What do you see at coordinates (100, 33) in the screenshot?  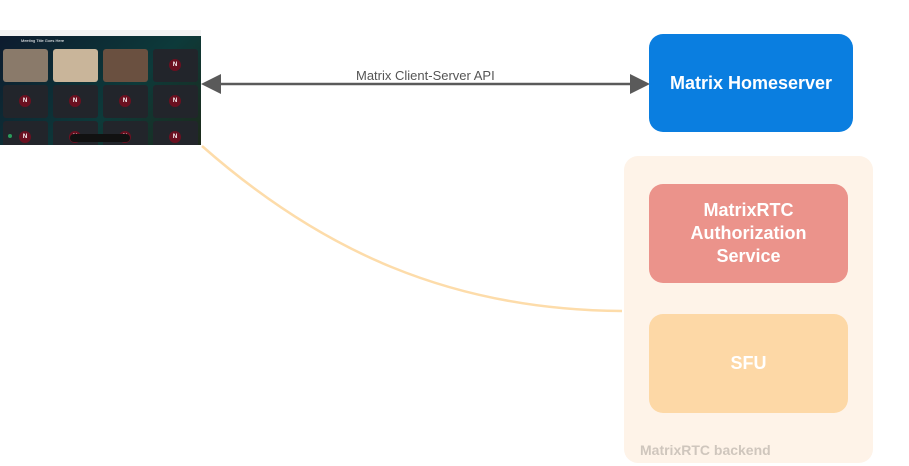 I see `browser-bar` at bounding box center [100, 33].